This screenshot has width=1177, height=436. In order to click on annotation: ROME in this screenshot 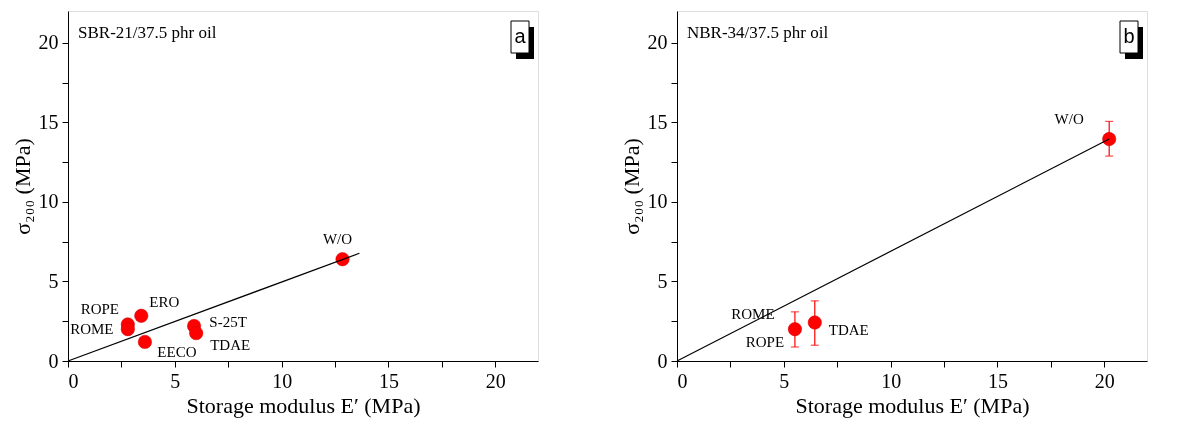, I will do `click(92, 329)`.